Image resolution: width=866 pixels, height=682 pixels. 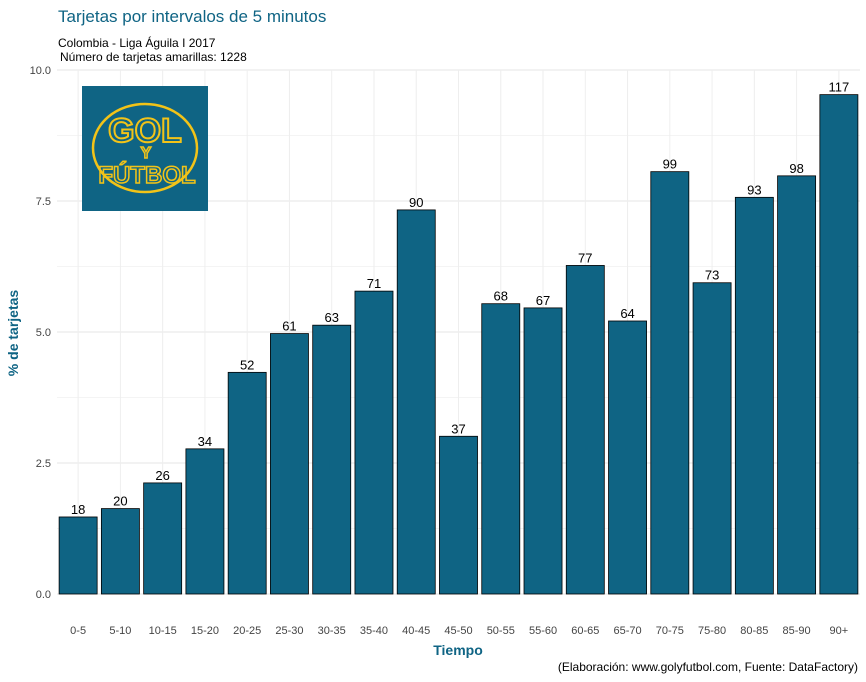 I want to click on chart-title: Tarjetas por intervalos de 5 minutos, so click(x=192, y=16).